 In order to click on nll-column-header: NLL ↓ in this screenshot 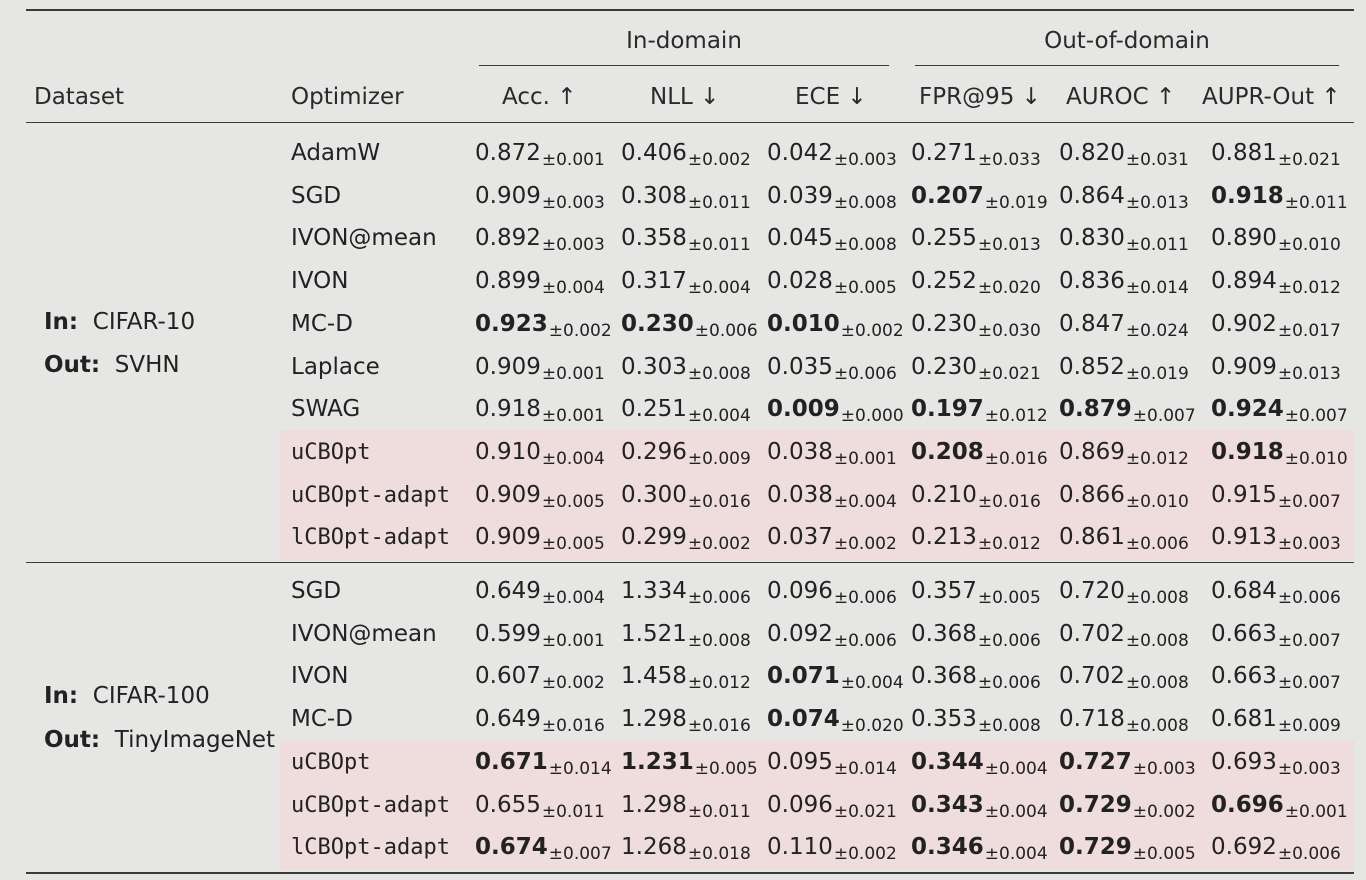, I will do `click(685, 97)`.